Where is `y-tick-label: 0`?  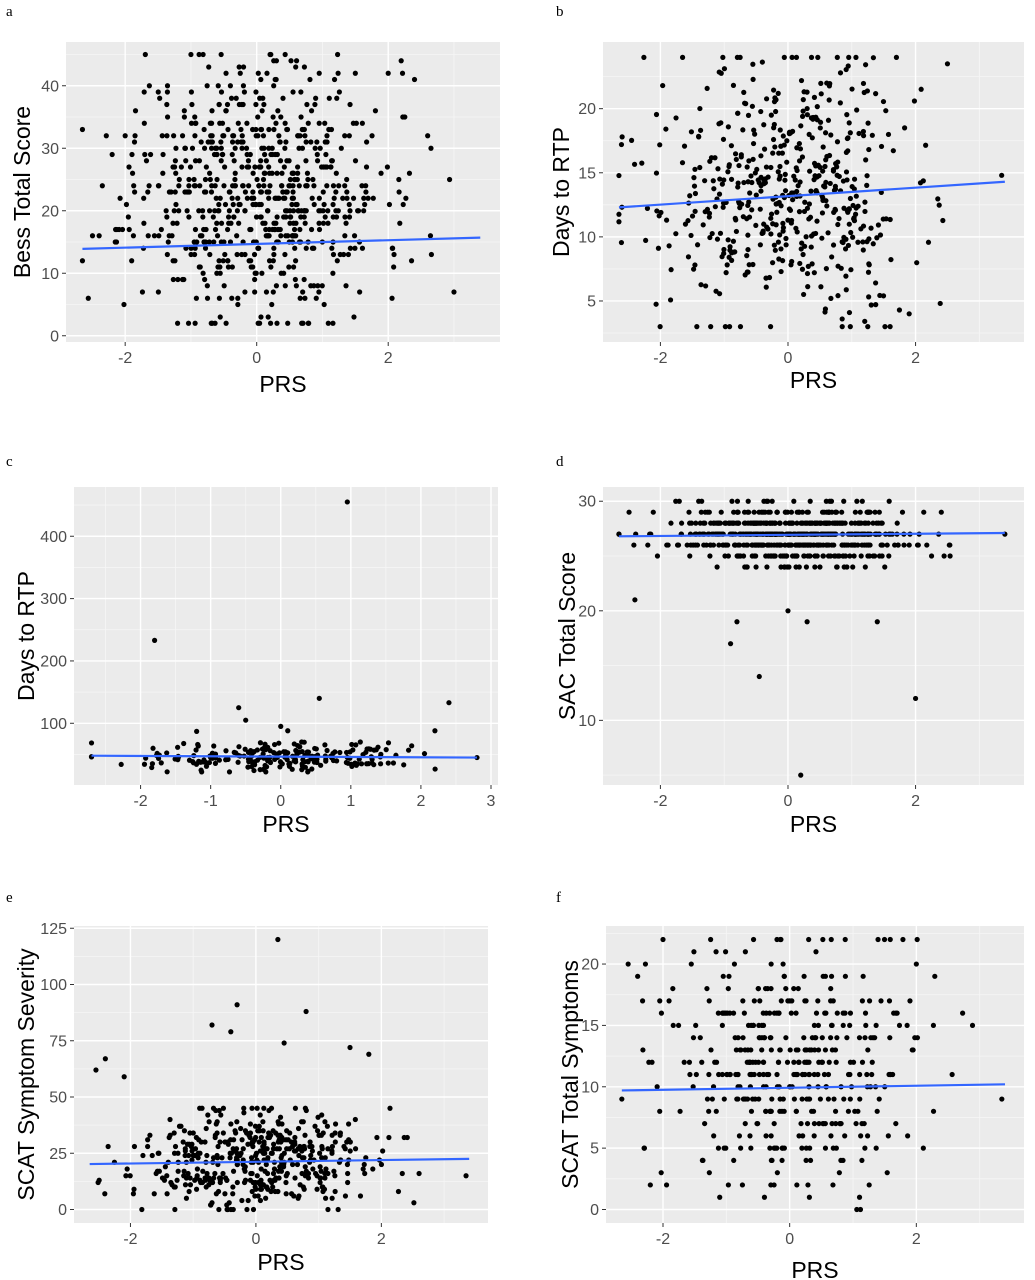 y-tick-label: 0 is located at coordinates (62, 1210).